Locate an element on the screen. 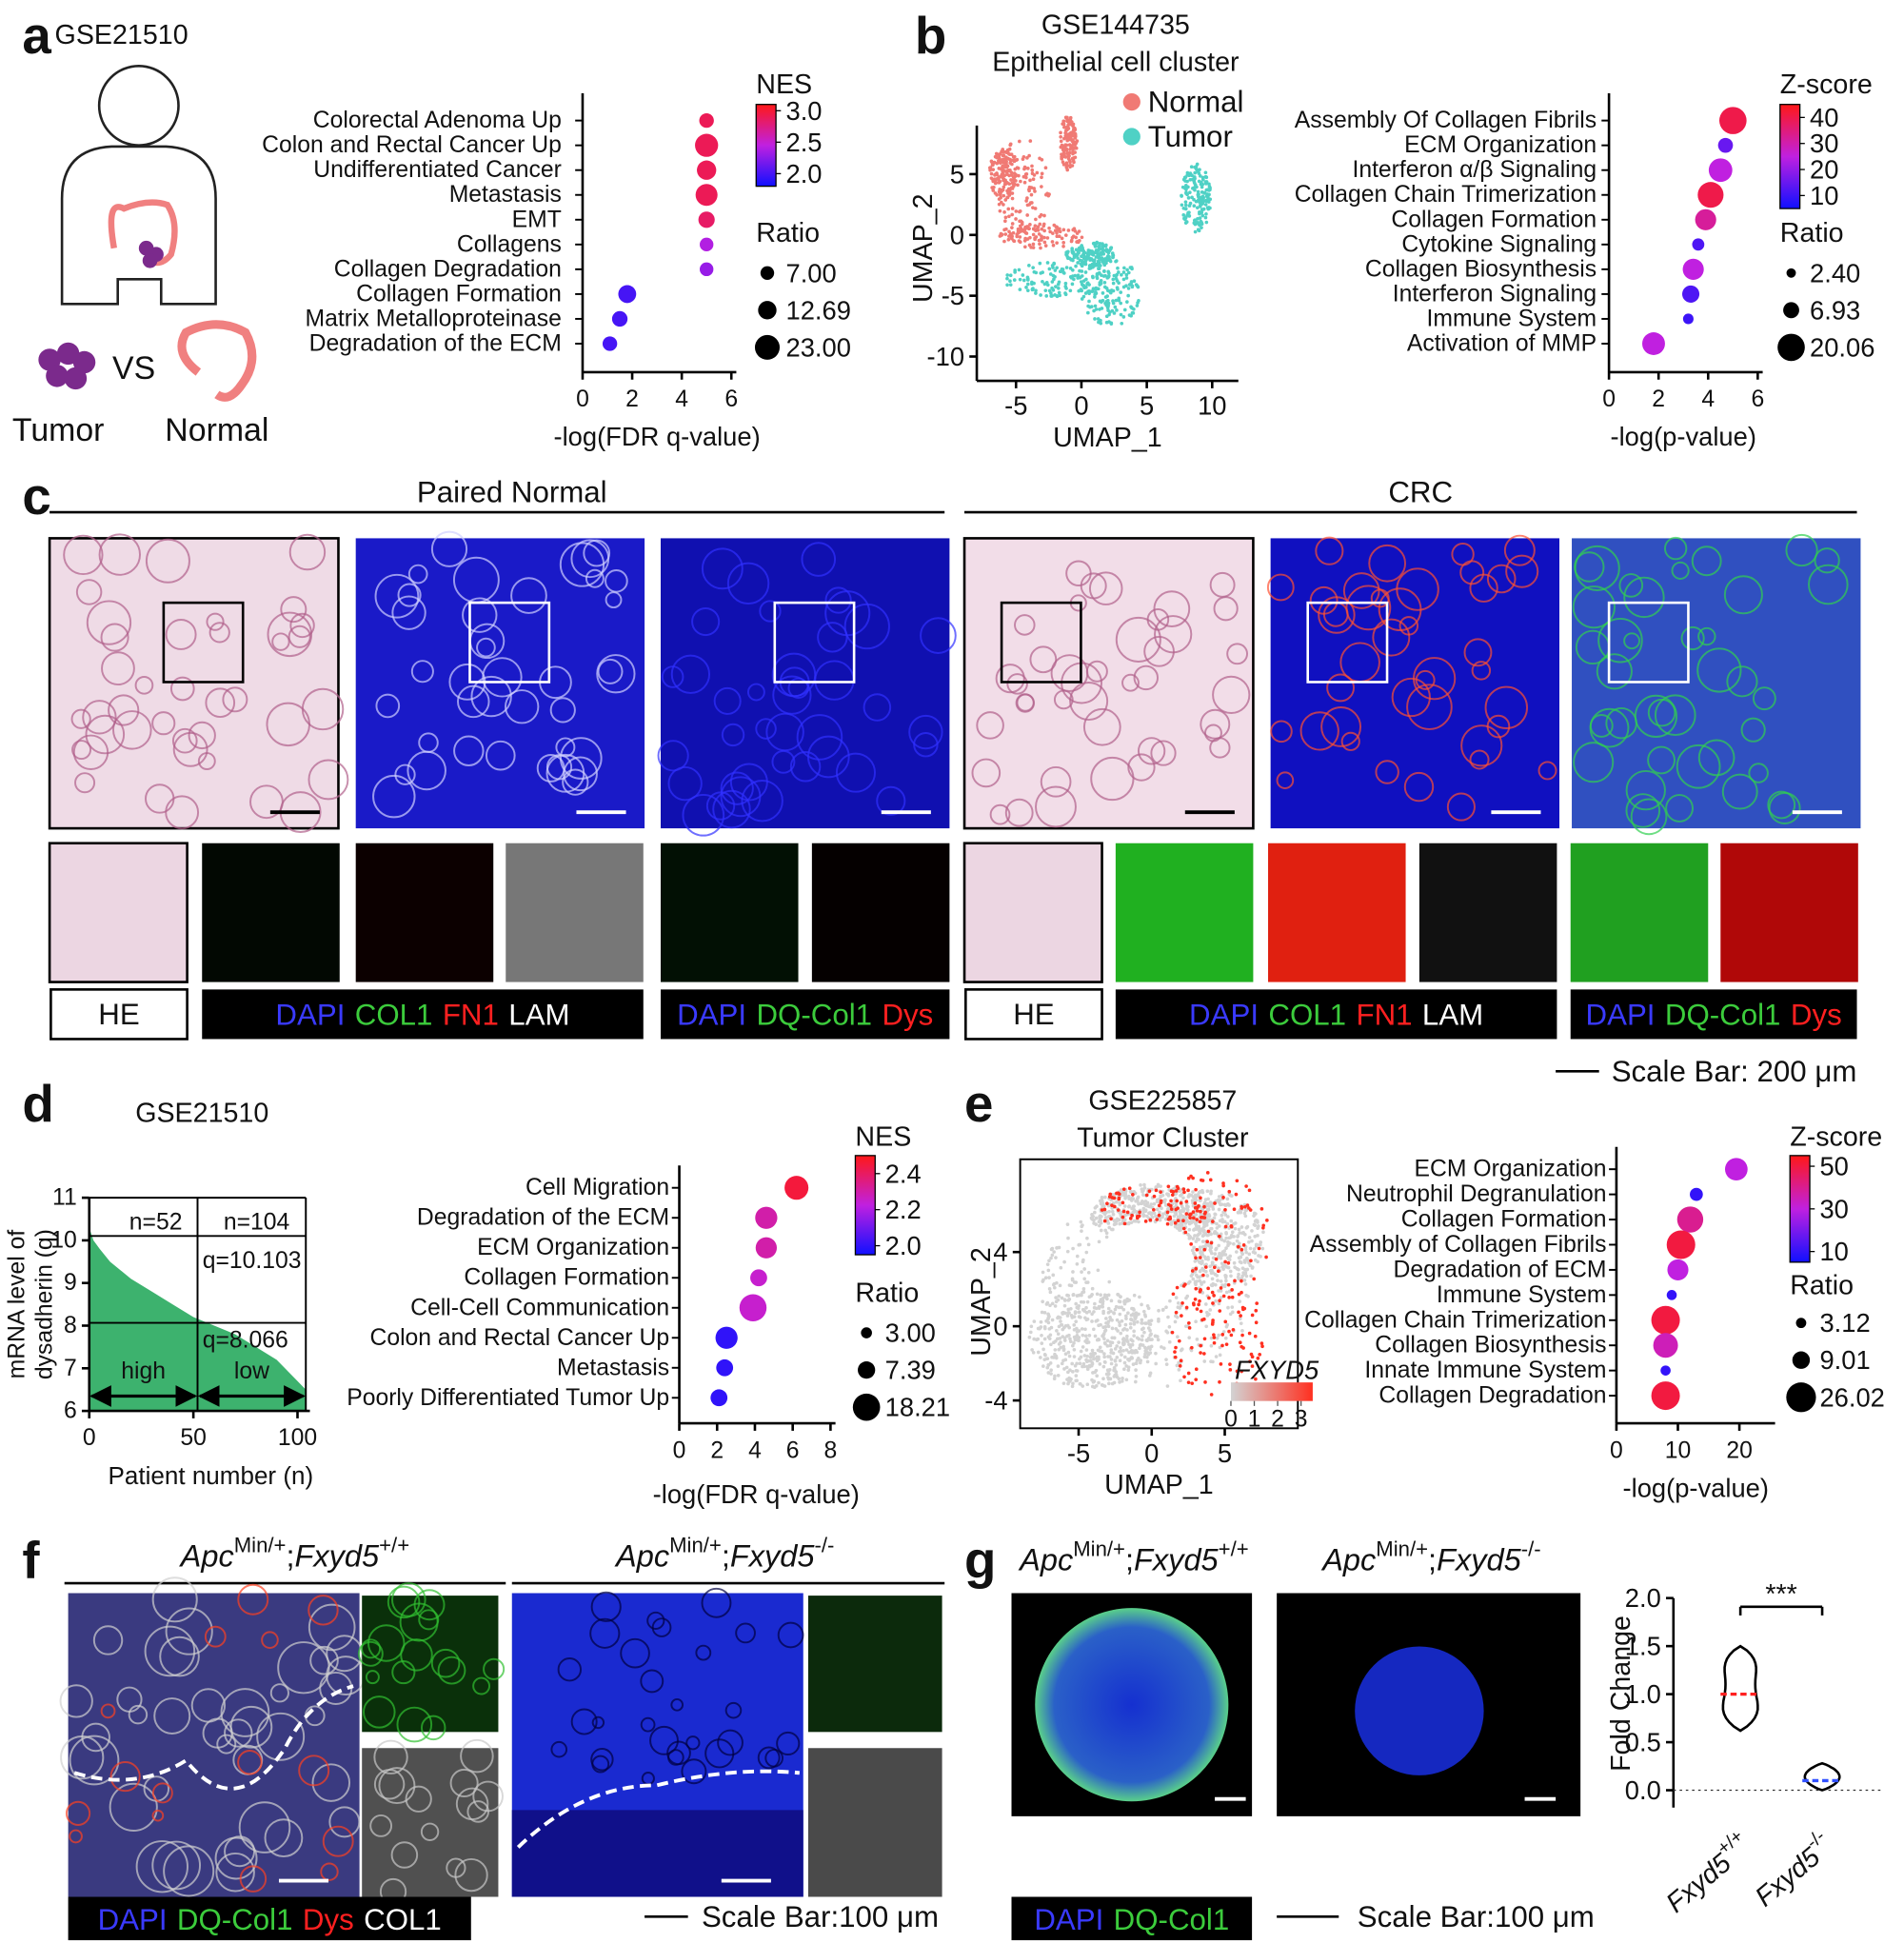 This screenshot has height=1943, width=1904. allele: Min/+ is located at coordinates (260, 1544).